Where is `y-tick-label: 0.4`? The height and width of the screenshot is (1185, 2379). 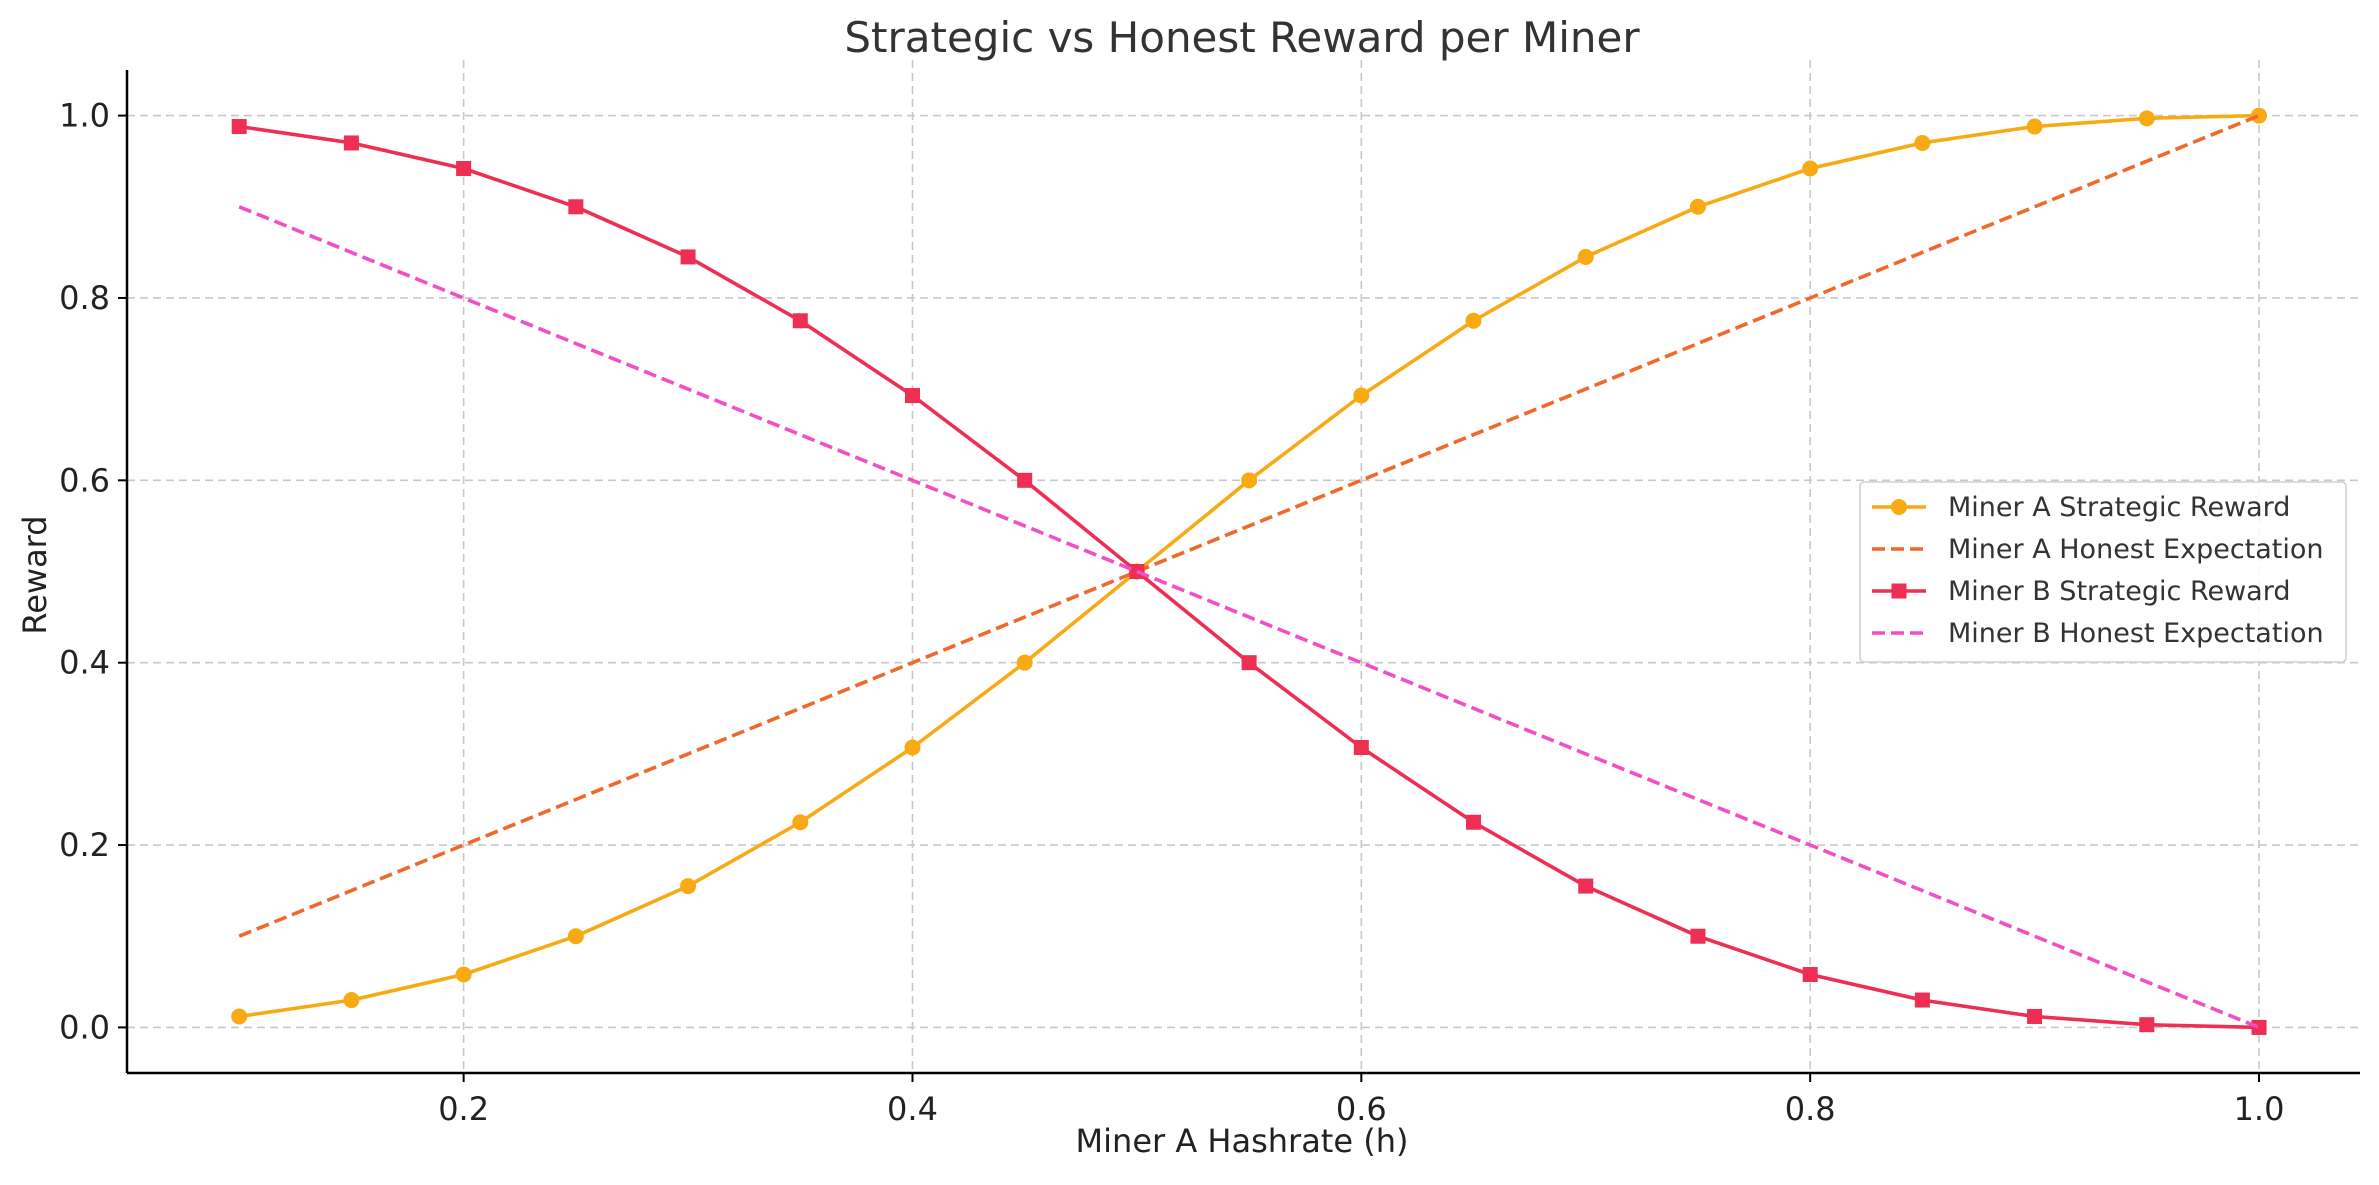
y-tick-label: 0.4 is located at coordinates (84, 663).